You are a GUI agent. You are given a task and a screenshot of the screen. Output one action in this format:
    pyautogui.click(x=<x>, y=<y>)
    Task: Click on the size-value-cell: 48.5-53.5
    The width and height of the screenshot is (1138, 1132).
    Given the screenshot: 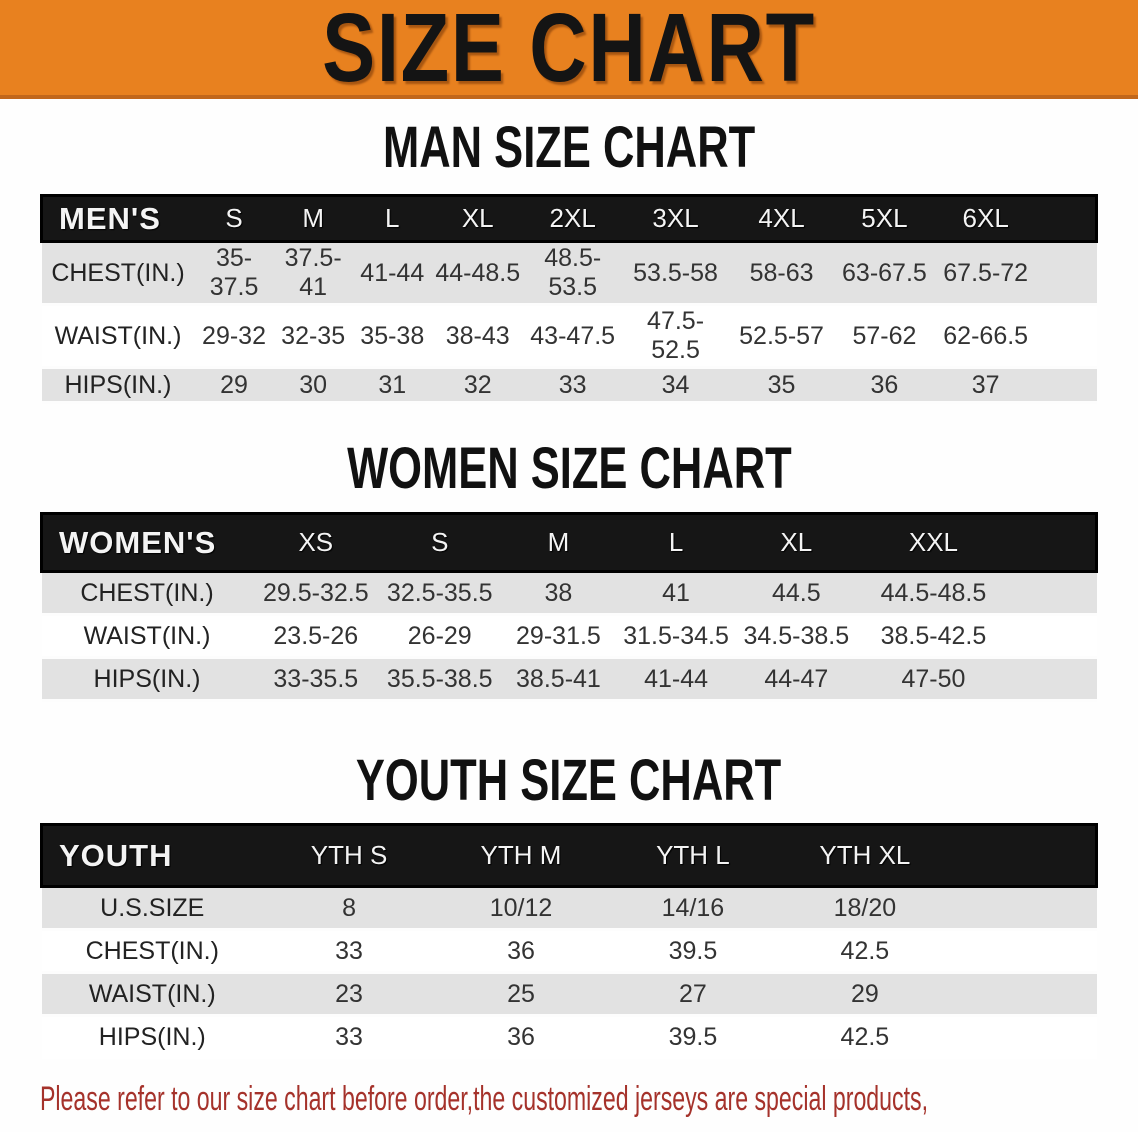 What is the action you would take?
    pyautogui.click(x=572, y=273)
    